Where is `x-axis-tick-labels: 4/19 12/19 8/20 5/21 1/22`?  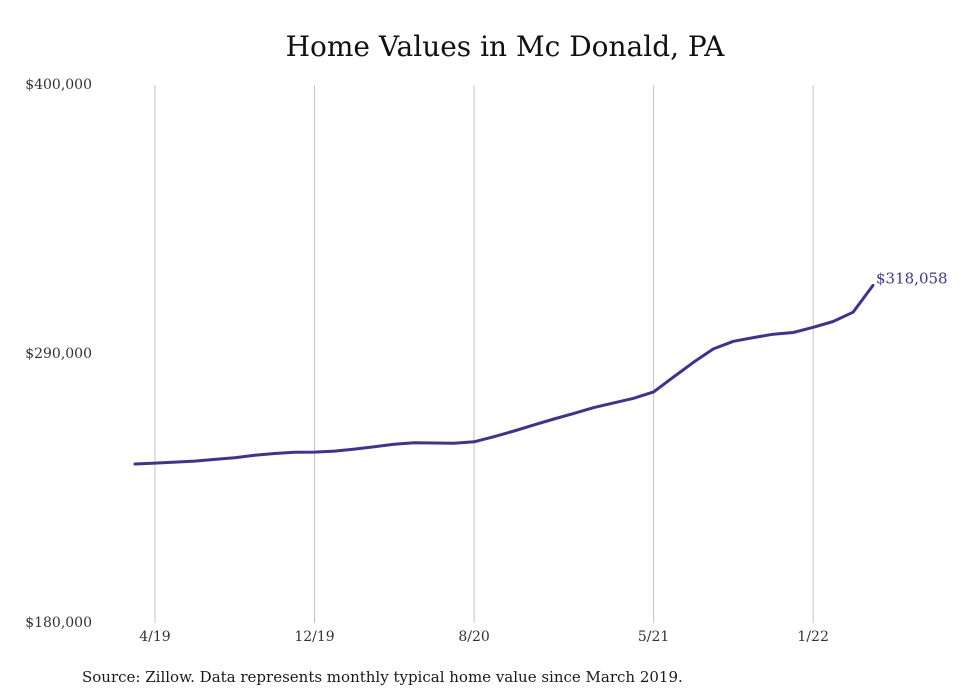
x-axis-tick-labels: 4/19 12/19 8/20 5/21 1/22 is located at coordinates (484, 637).